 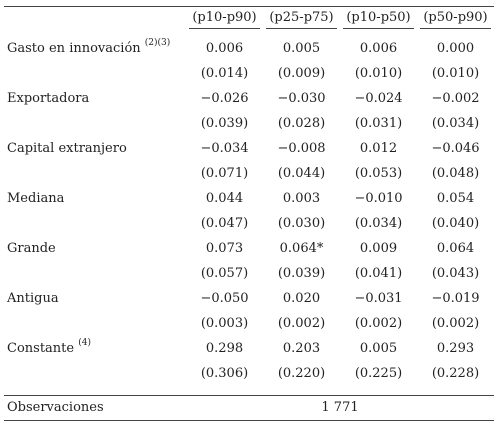 I want to click on footnote-marker: (4), so click(x=84, y=343).